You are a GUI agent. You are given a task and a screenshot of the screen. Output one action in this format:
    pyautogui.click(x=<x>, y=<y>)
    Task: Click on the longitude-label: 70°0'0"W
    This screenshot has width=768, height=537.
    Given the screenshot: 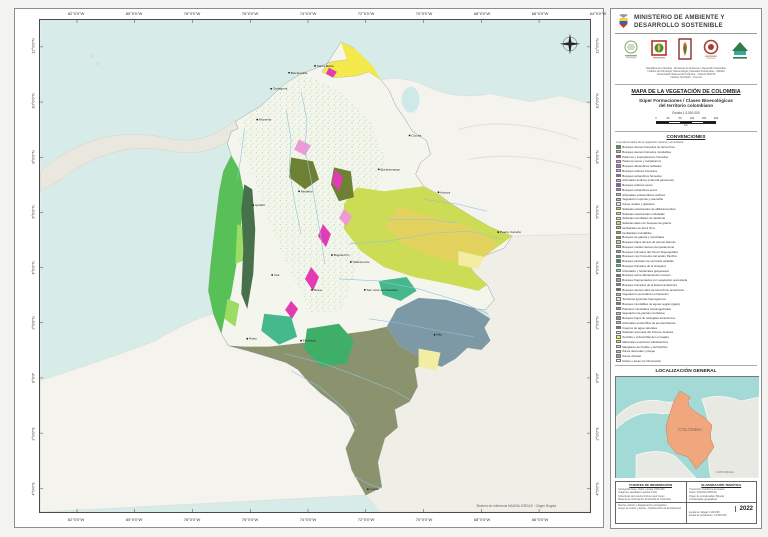 What is the action you would take?
    pyautogui.click(x=424, y=519)
    